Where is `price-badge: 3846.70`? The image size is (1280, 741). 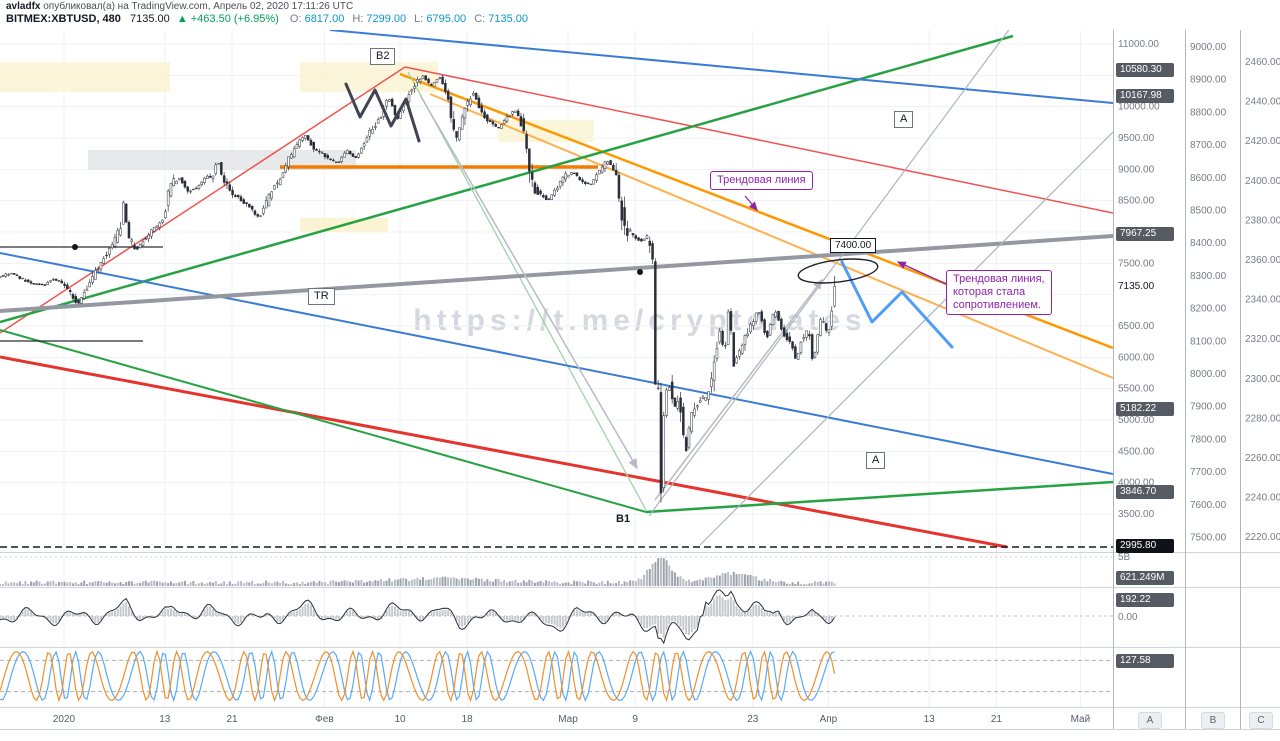
price-badge: 3846.70 is located at coordinates (1145, 492).